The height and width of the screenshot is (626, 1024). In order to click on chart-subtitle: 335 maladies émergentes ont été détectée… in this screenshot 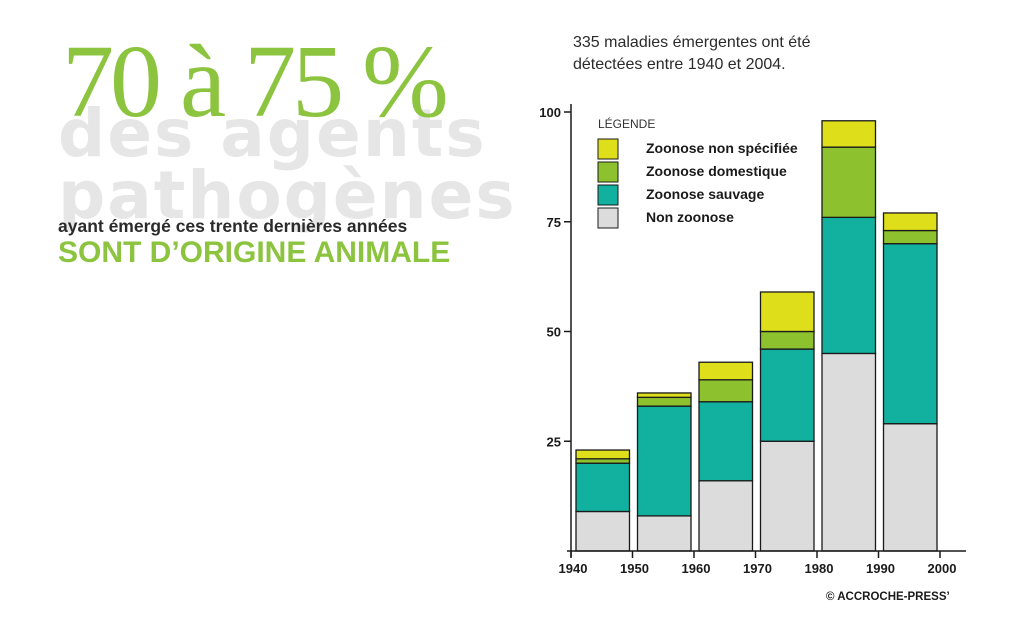, I will do `click(691, 54)`.